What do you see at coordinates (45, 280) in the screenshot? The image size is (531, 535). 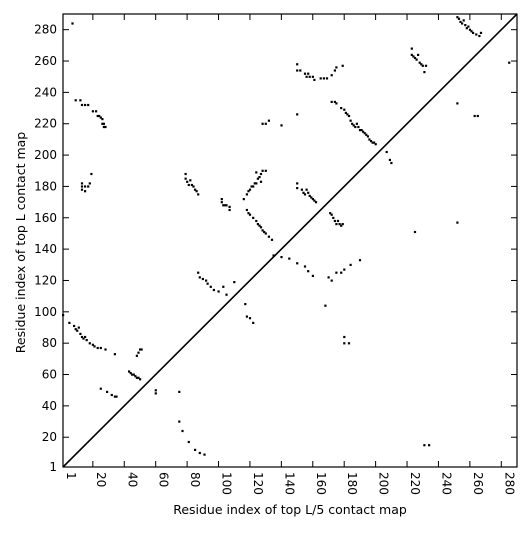 I see `y-tick-label: 120` at bounding box center [45, 280].